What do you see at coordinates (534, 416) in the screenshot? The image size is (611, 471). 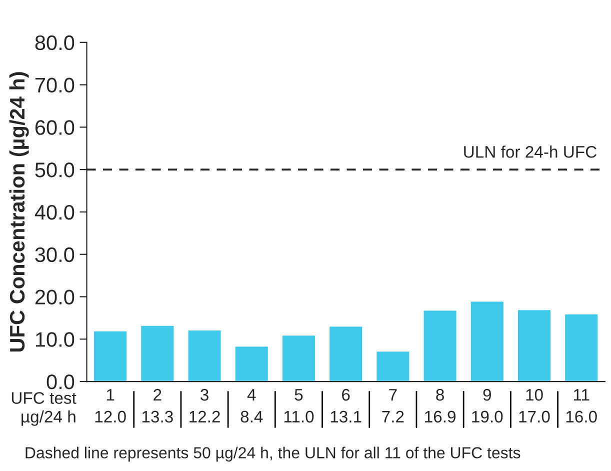 I see `data-label: 17.0` at bounding box center [534, 416].